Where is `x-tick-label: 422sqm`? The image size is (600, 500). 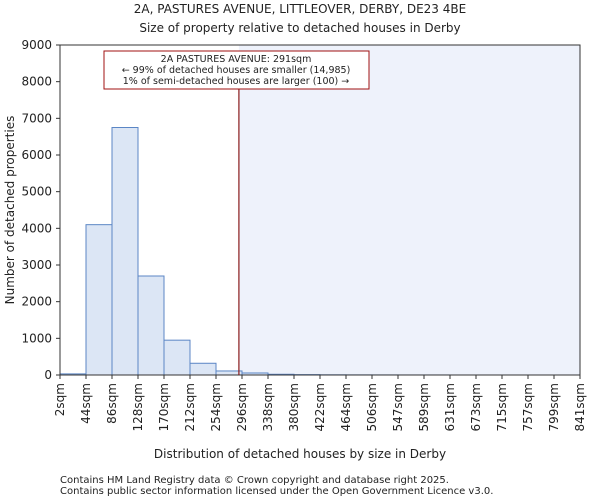
x-tick-label: 422sqm is located at coordinates (320, 407).